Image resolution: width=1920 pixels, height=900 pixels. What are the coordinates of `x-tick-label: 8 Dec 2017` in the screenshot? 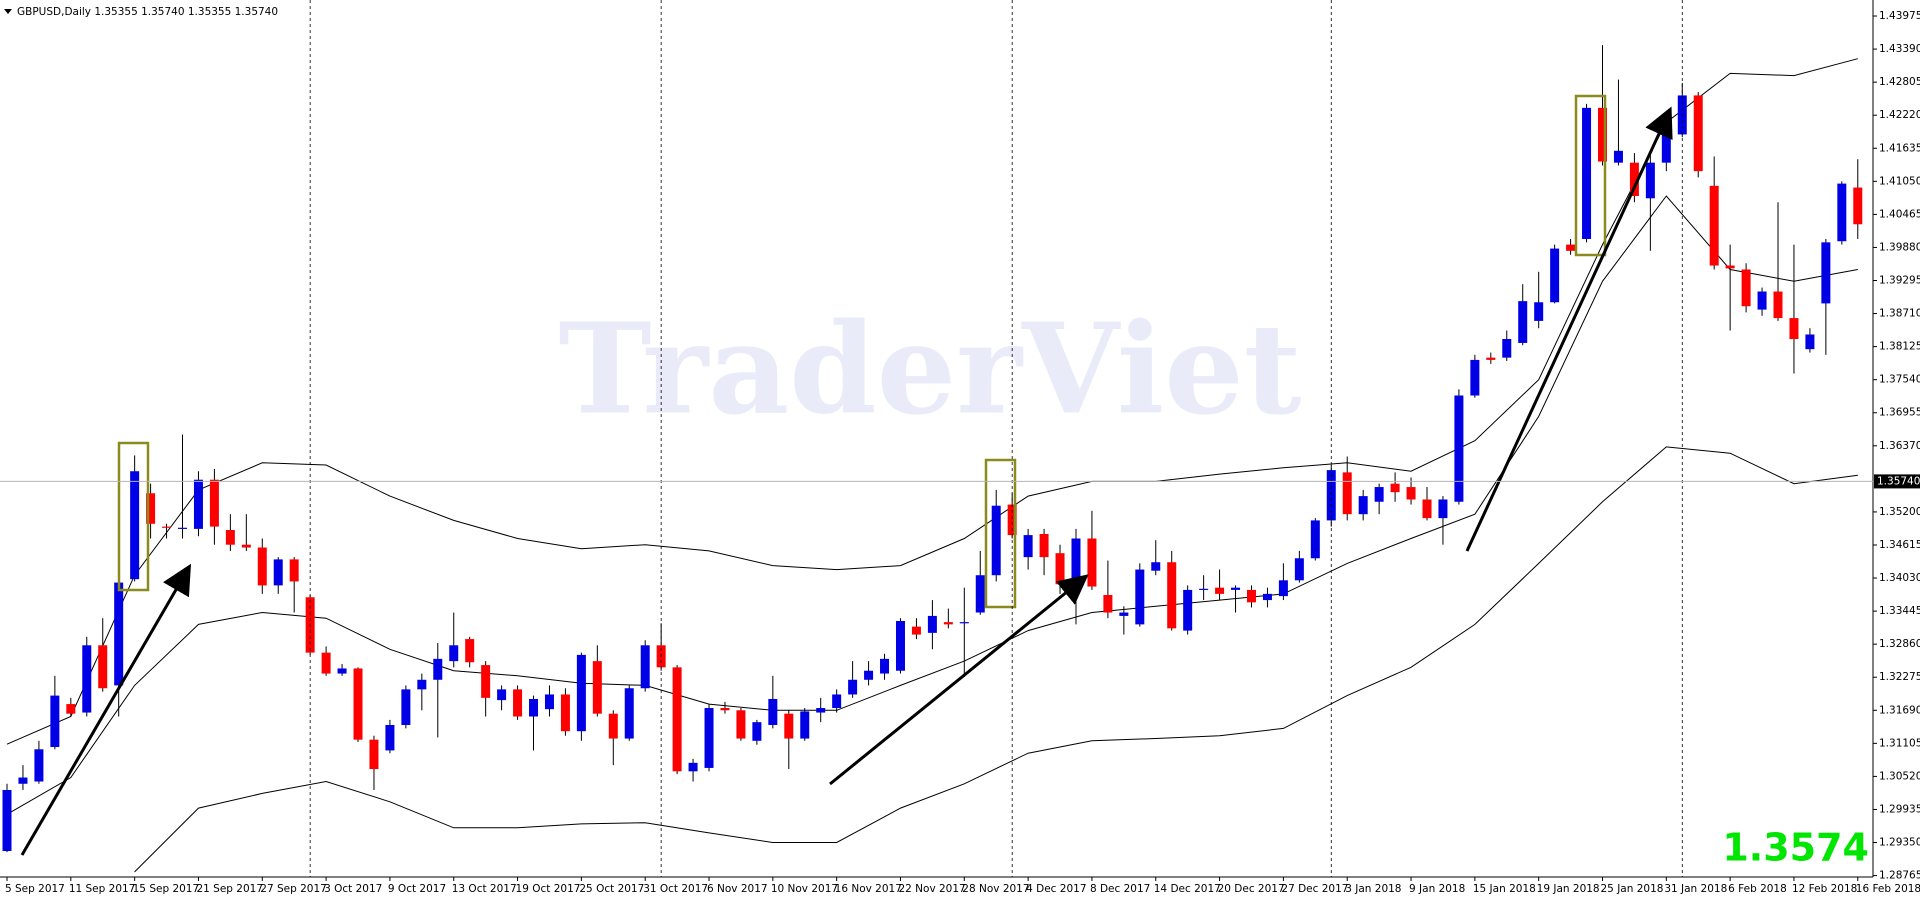 It's located at (1120, 889).